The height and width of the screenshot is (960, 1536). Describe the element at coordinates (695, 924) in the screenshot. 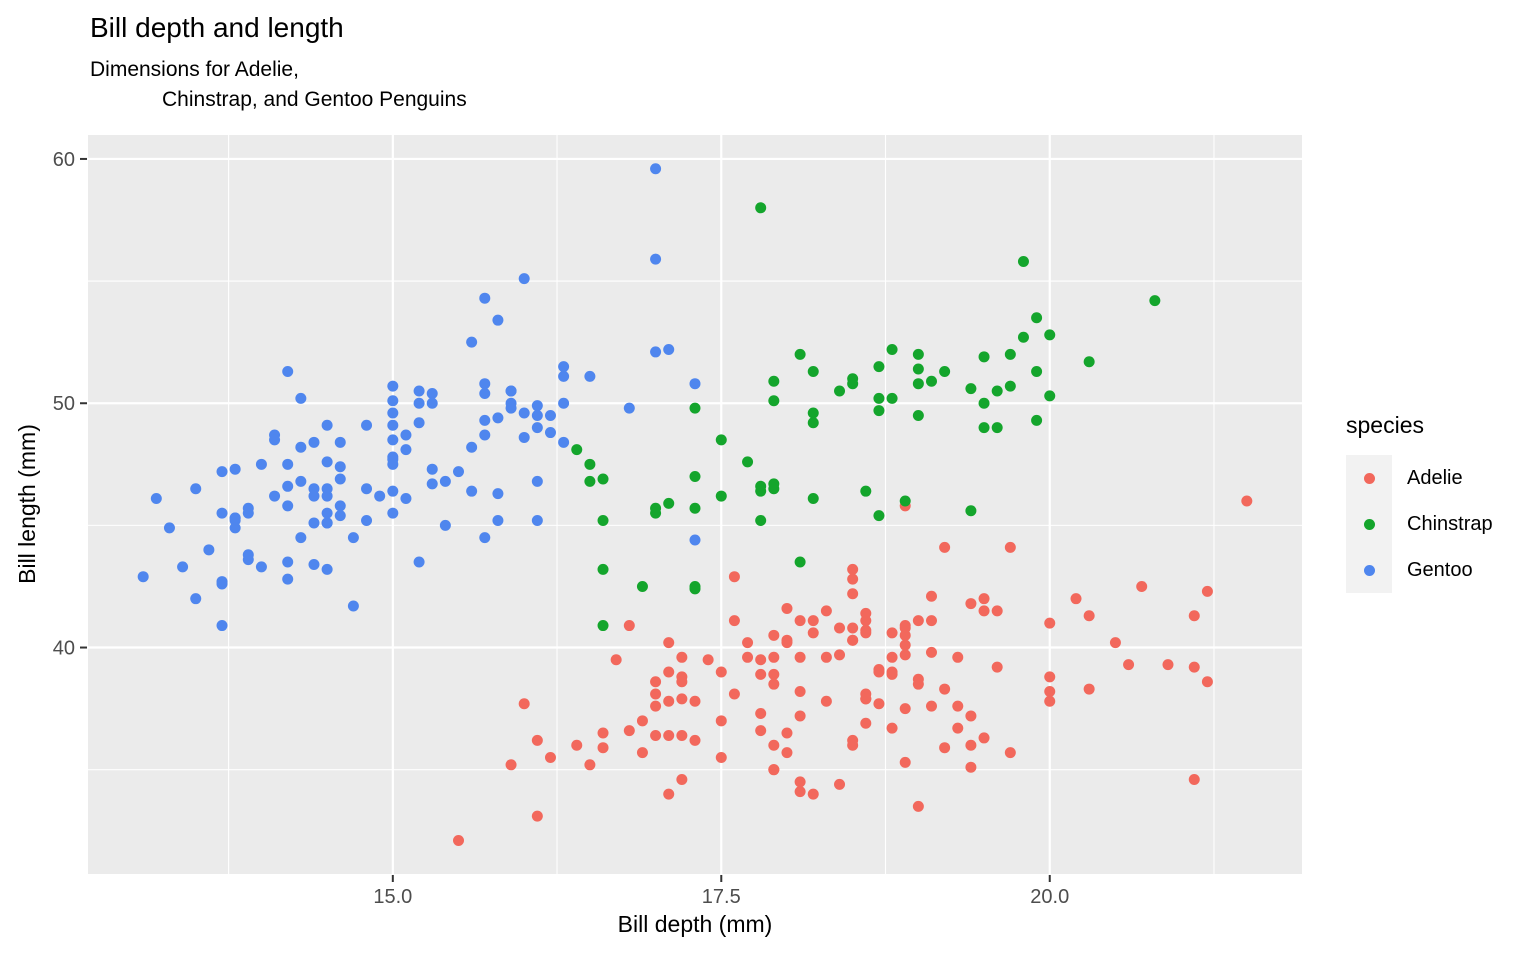

I see `x-axis-title: Bill depth (mm)` at that location.